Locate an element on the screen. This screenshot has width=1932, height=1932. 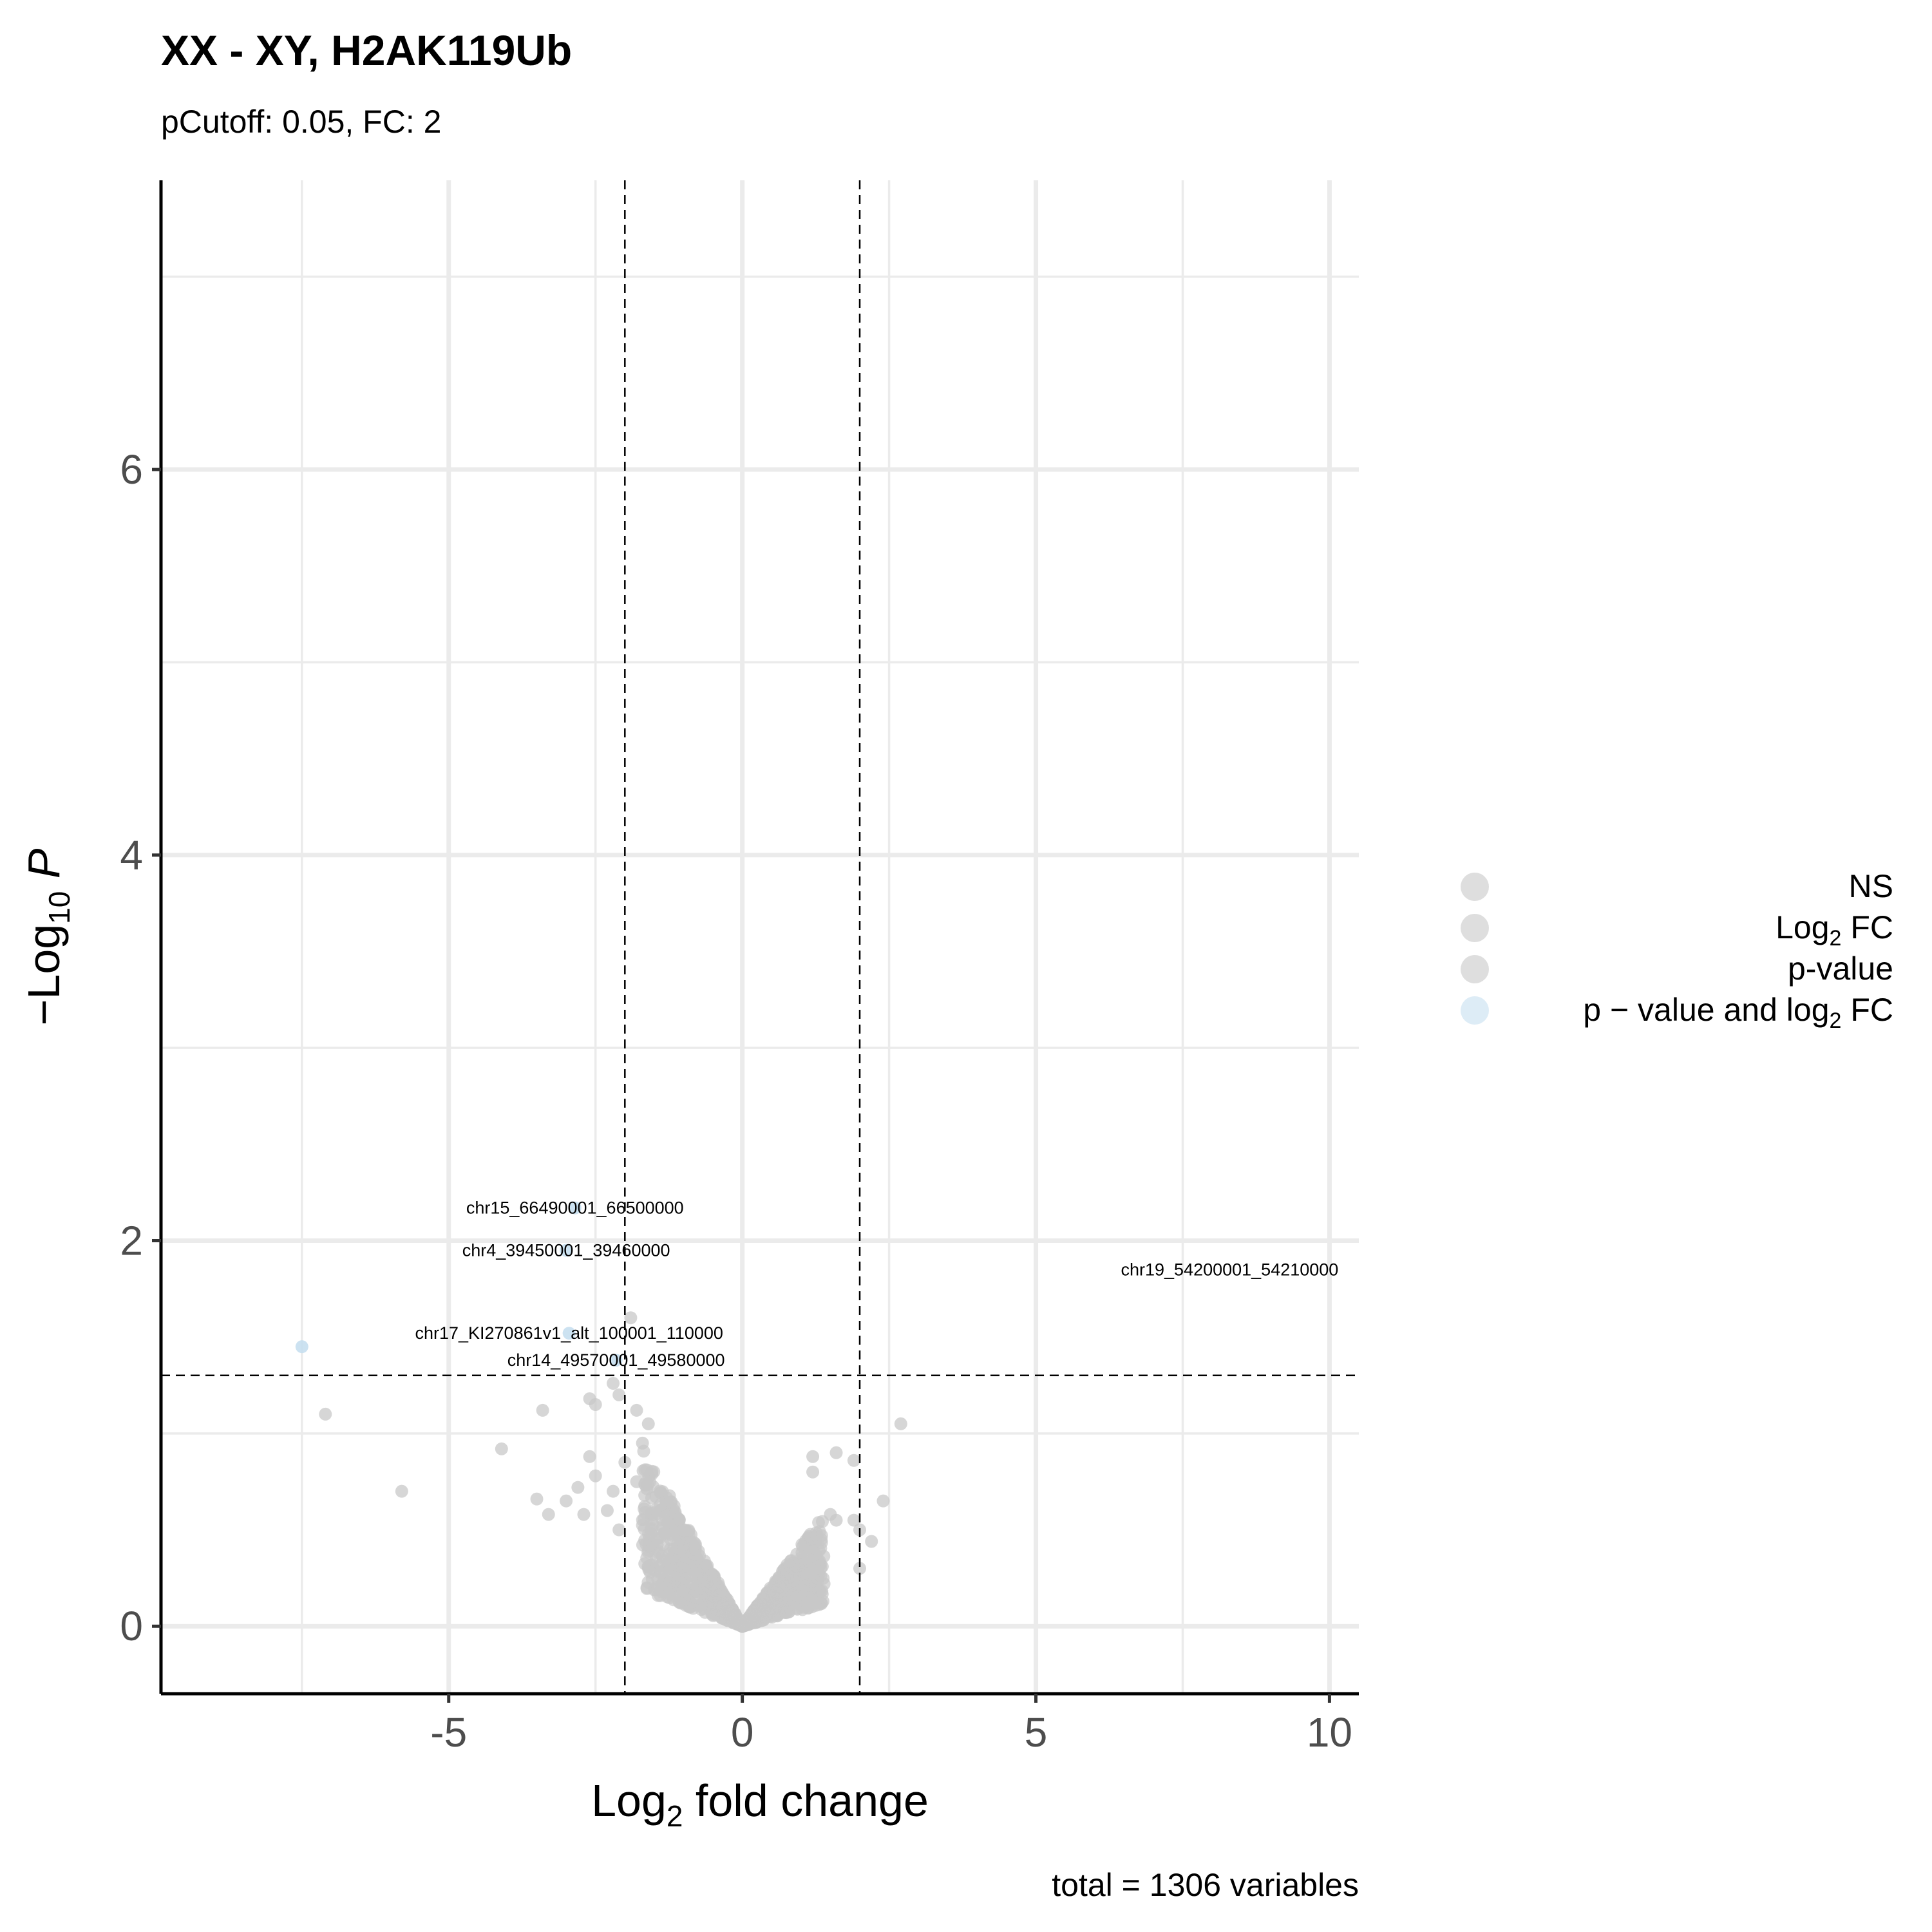
chart-caption: total = 1306 variables is located at coordinates (1205, 1885).